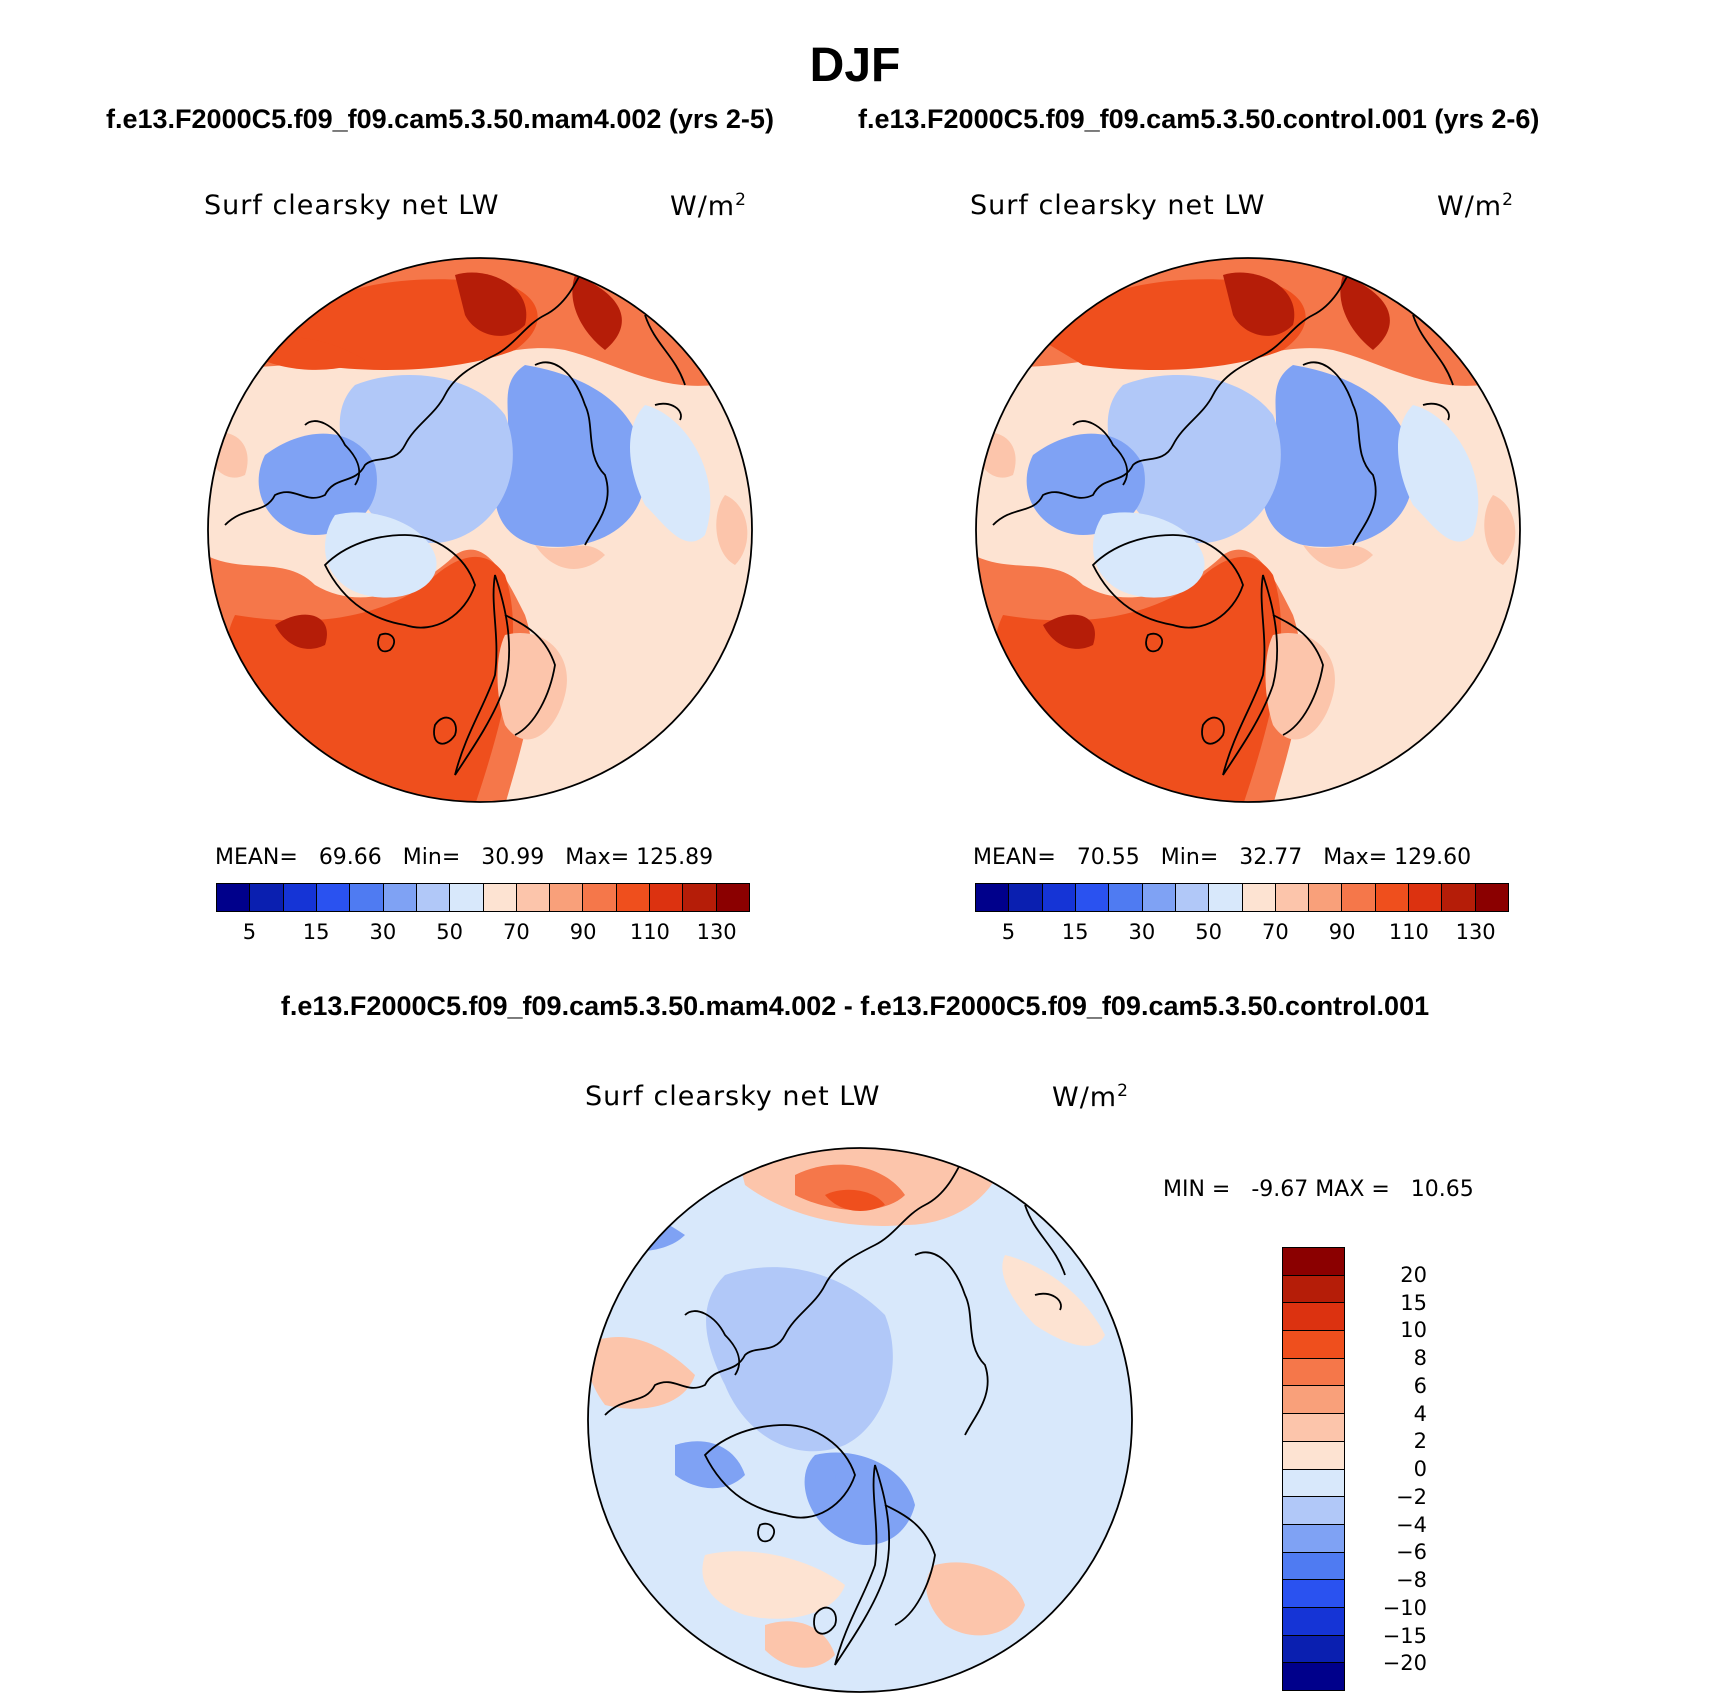  I want to click on colorbar-tick-label: 2, so click(1420, 1441).